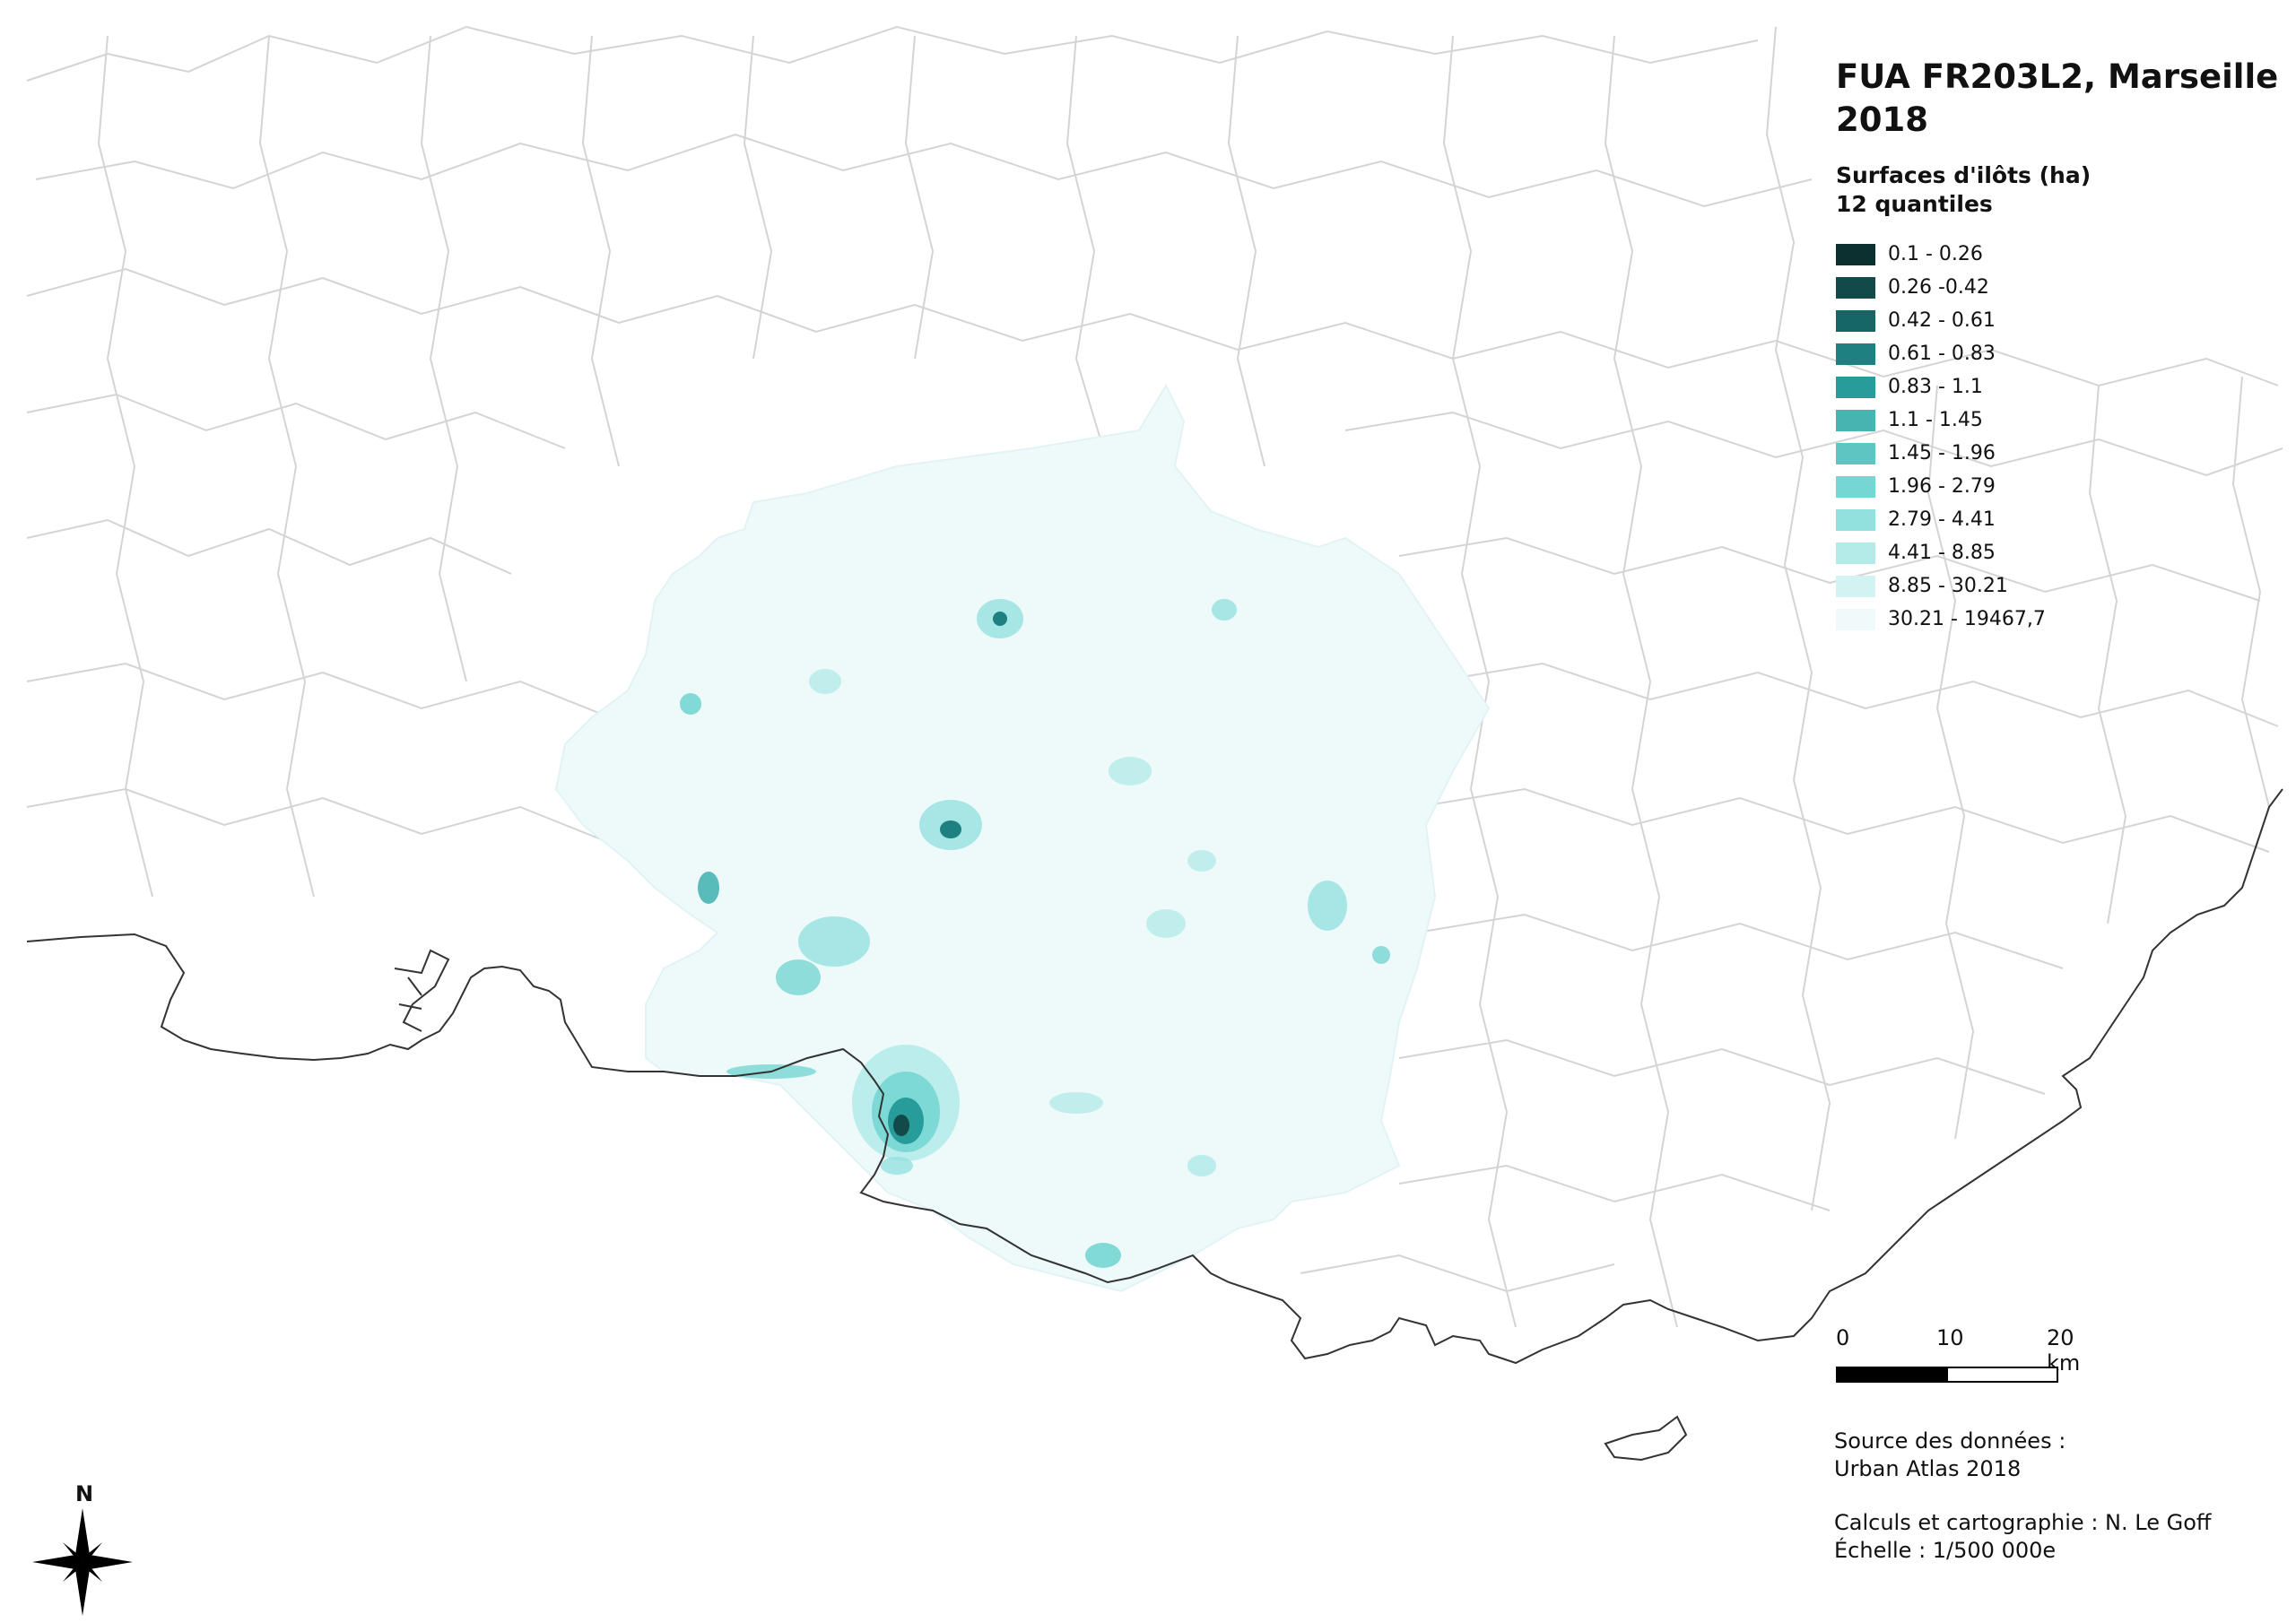 The image size is (2296, 1623). I want to click on scale-label-10: 10, so click(1950, 1337).